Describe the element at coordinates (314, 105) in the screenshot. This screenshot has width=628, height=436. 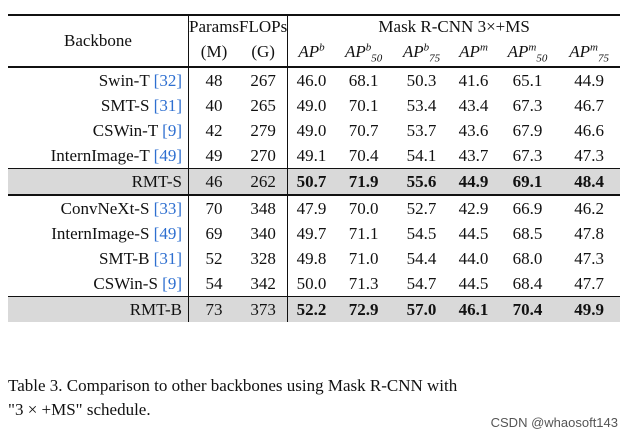
I see `table-row: SMT-S [31] 40 265 49.0 70.1 53.4 43.4 67.3 46.7` at that location.